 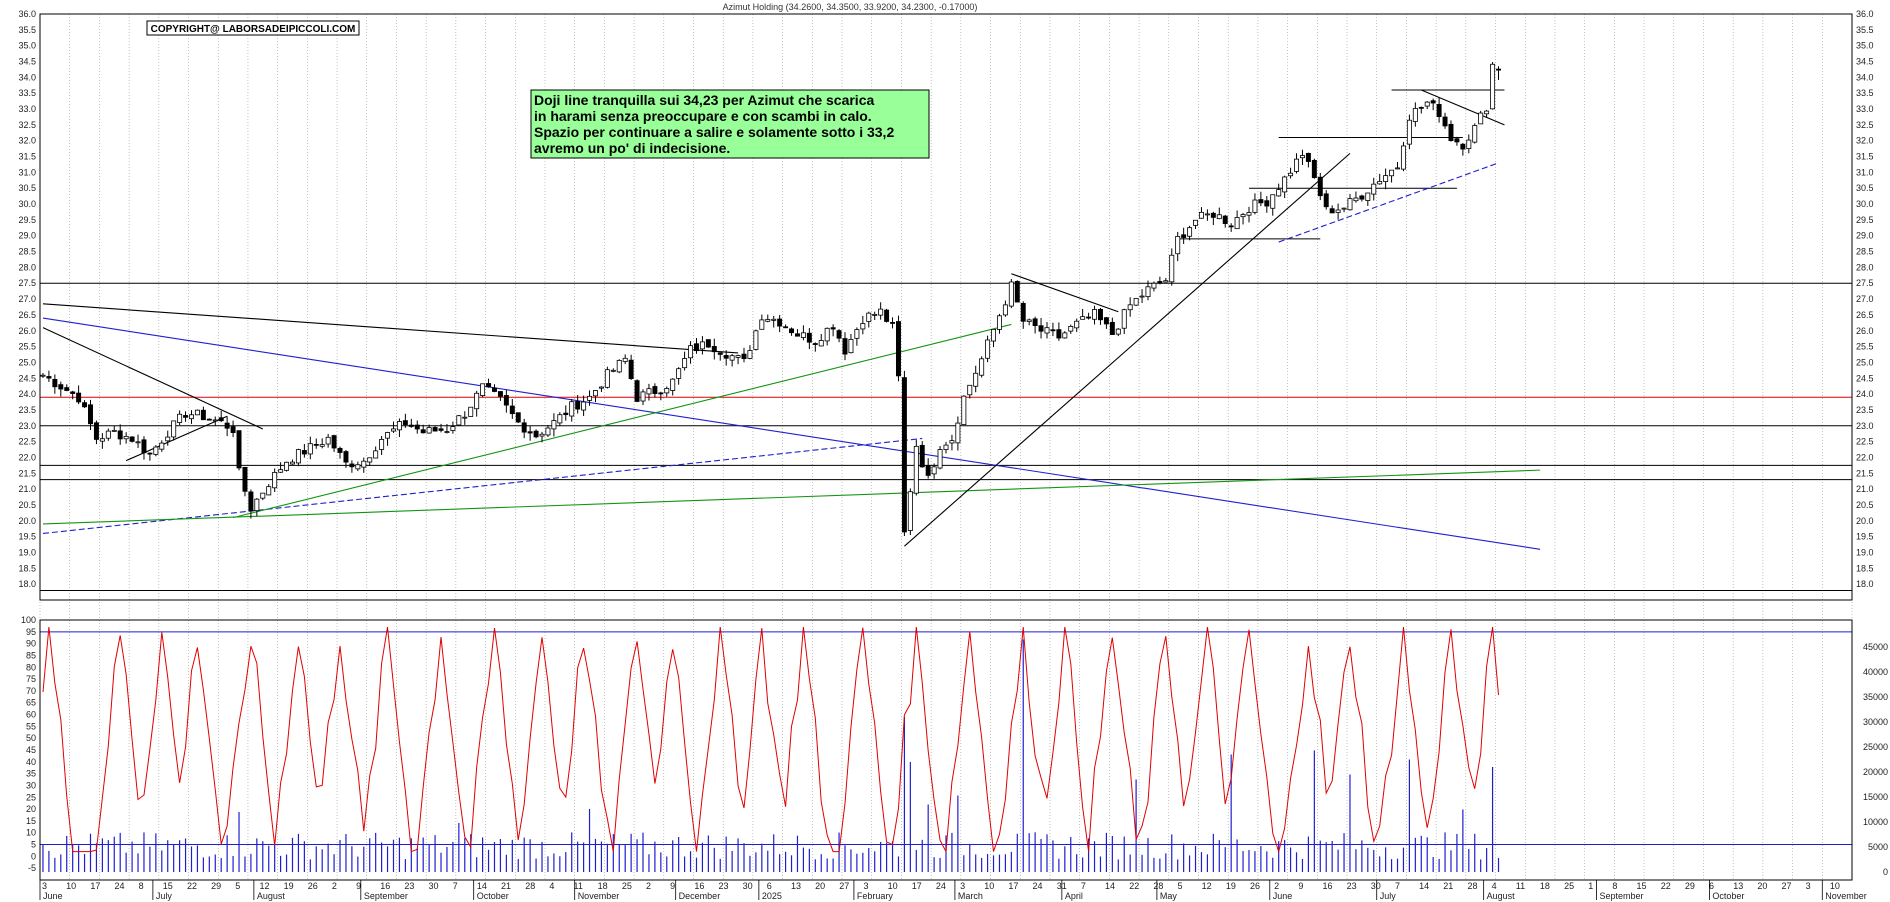 I want to click on oscillator-tick: 15, so click(x=31, y=821).